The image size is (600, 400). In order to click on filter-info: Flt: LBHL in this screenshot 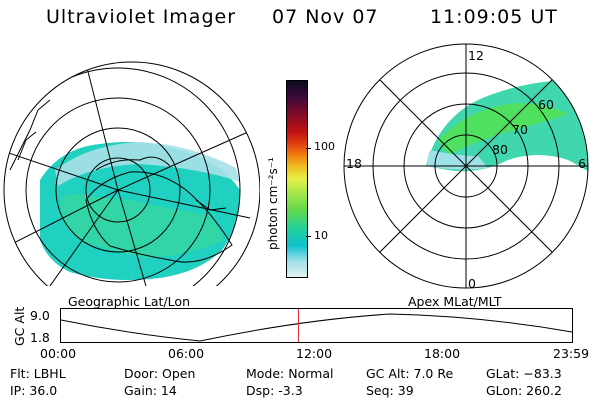, I will do `click(38, 373)`.